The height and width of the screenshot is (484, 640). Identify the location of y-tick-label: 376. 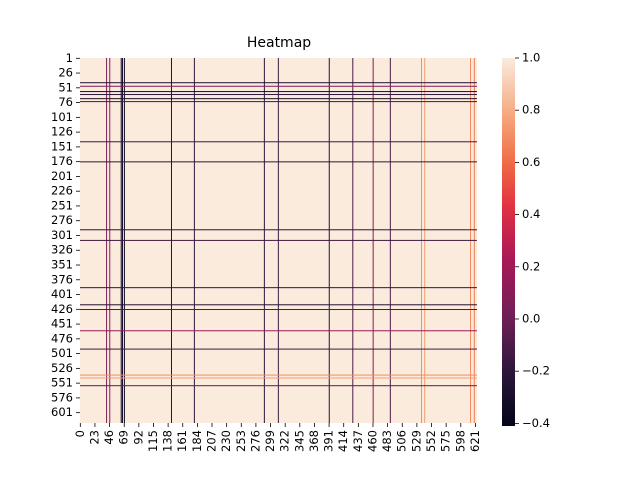
(62, 279).